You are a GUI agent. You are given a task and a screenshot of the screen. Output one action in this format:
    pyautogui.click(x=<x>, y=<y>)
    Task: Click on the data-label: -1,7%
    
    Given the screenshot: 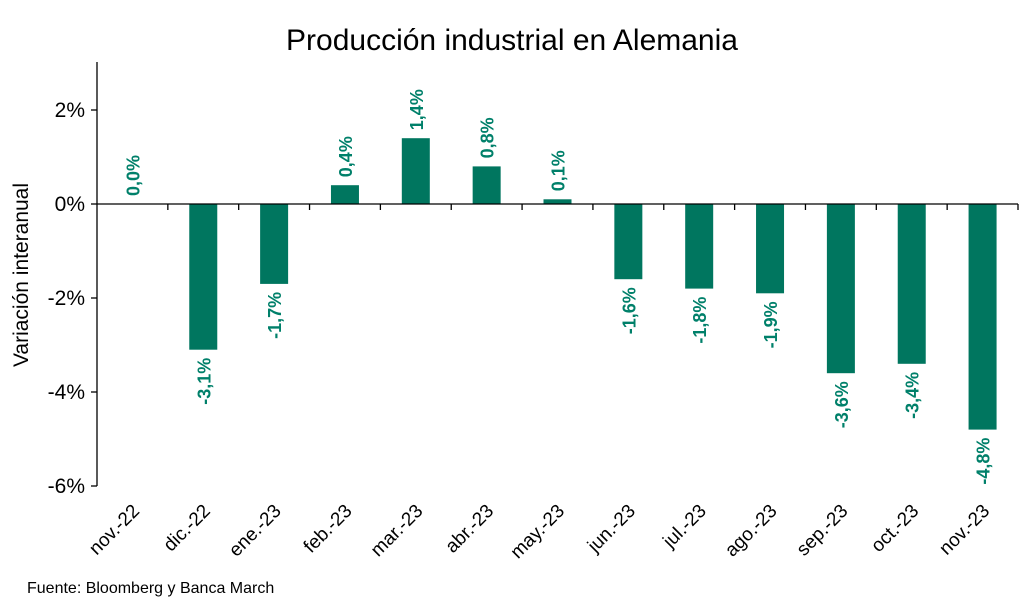 What is the action you would take?
    pyautogui.click(x=275, y=315)
    